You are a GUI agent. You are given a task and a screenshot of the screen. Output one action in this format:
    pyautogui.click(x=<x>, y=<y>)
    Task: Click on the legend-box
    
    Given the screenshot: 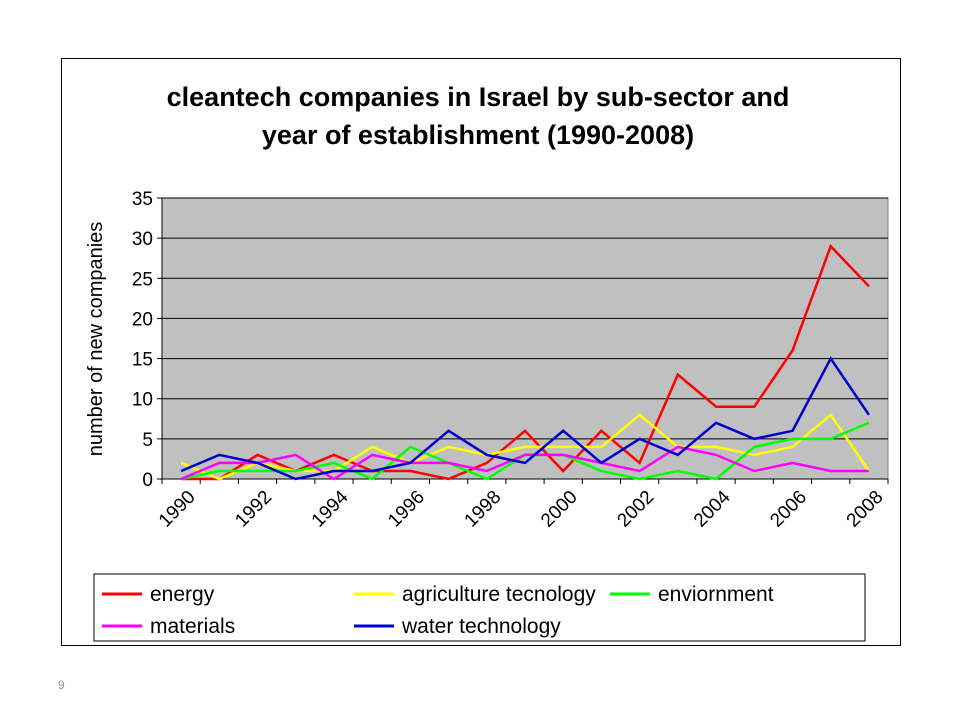 What is the action you would take?
    pyautogui.click(x=479, y=607)
    